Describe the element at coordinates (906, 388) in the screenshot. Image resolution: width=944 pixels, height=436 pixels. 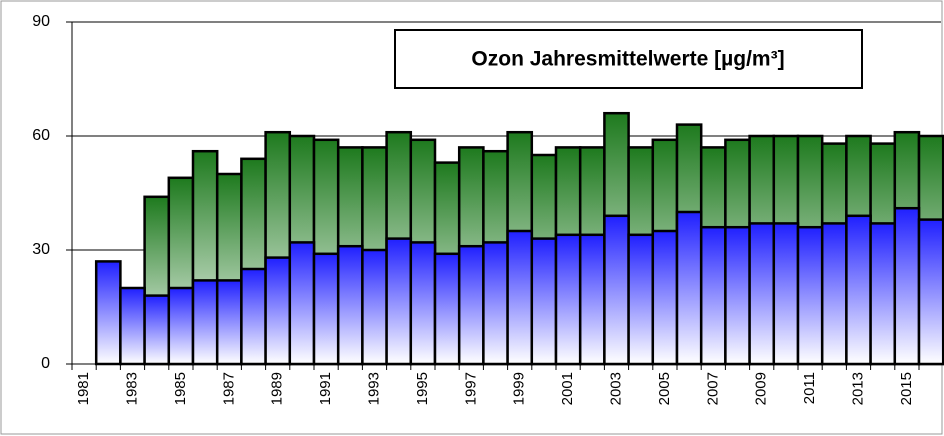
I see `x-tick-label: 2015` at that location.